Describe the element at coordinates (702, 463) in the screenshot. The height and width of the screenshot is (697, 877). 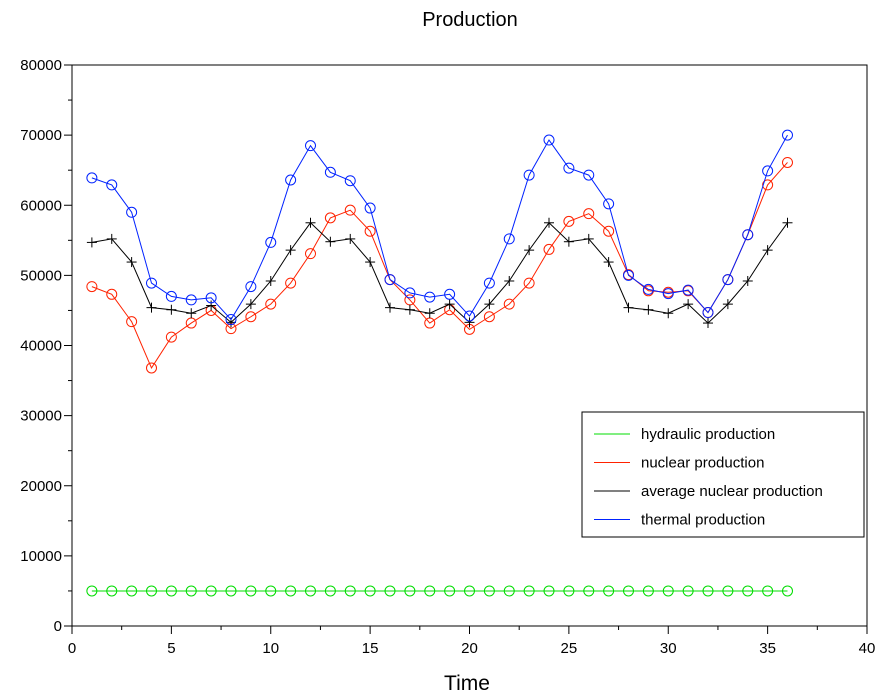
I see `legend-label: nuclear production` at that location.